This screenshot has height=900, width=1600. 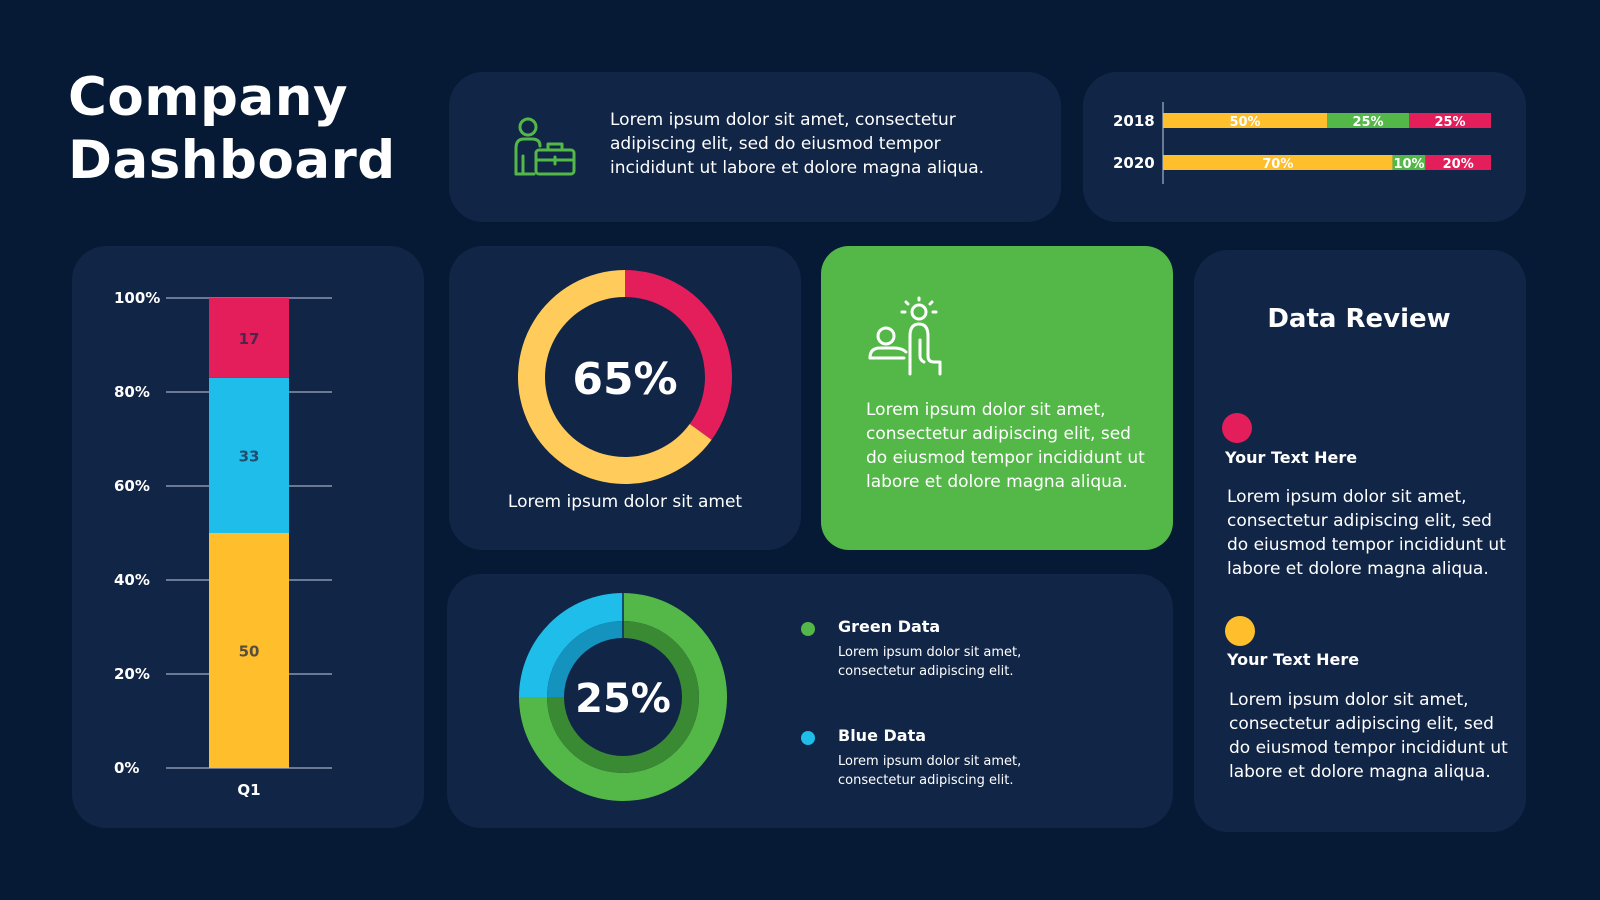 I want to click on legend-dot-blue, so click(x=808, y=738).